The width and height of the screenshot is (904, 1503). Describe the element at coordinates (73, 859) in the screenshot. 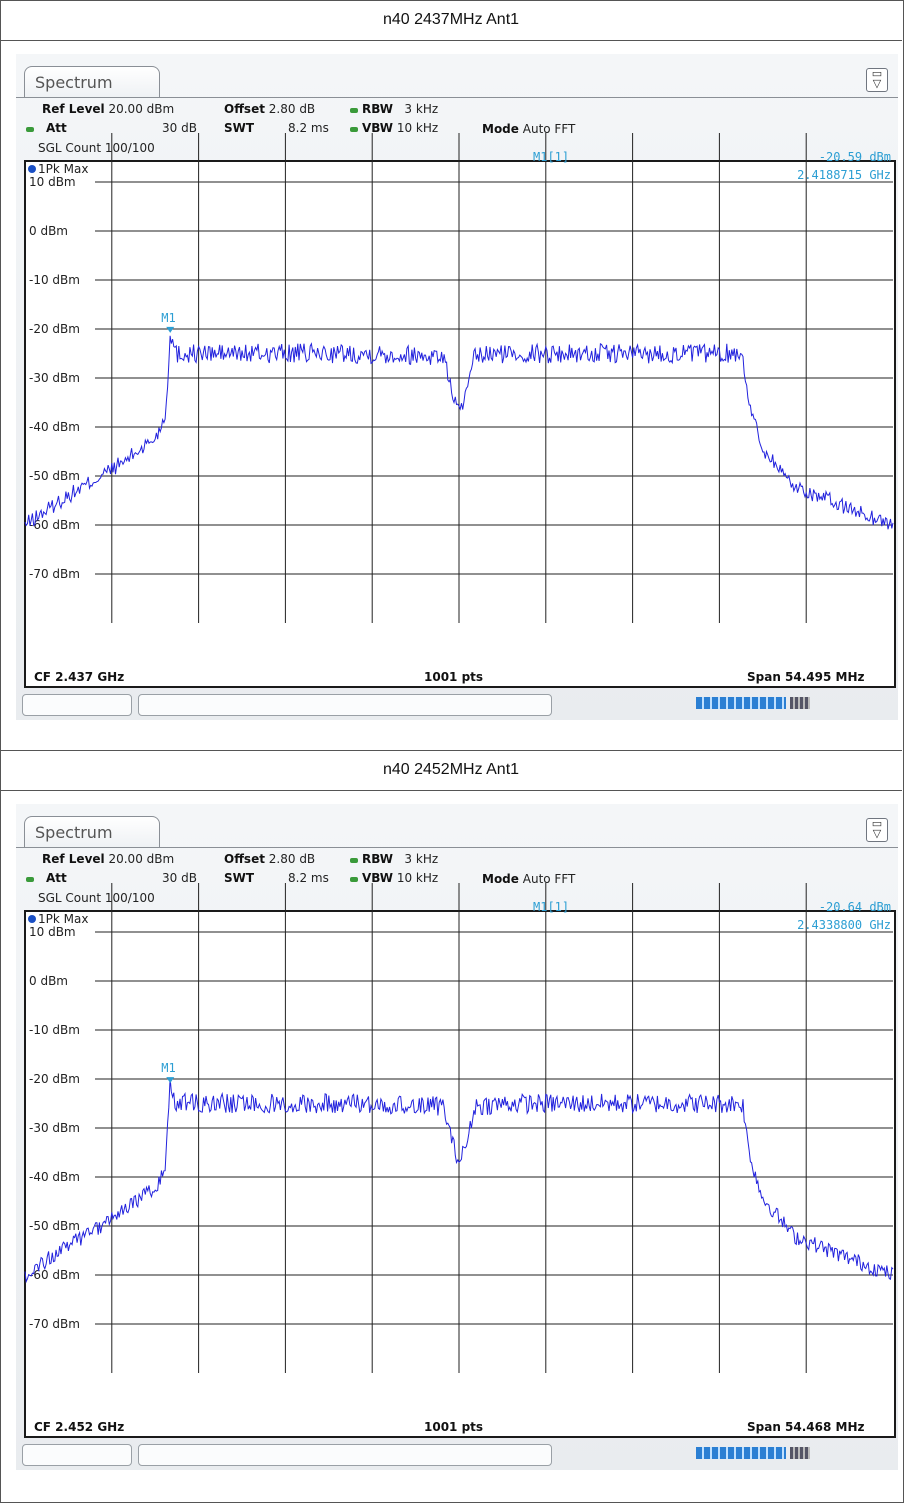

I see `ref-level-label: Ref Level` at that location.